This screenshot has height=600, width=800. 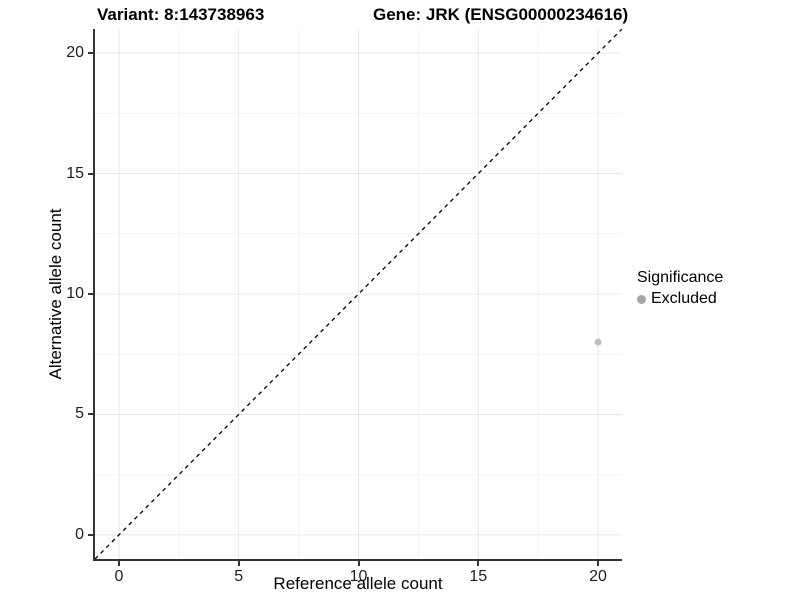 I want to click on y-tick-label: 5, so click(x=79, y=414).